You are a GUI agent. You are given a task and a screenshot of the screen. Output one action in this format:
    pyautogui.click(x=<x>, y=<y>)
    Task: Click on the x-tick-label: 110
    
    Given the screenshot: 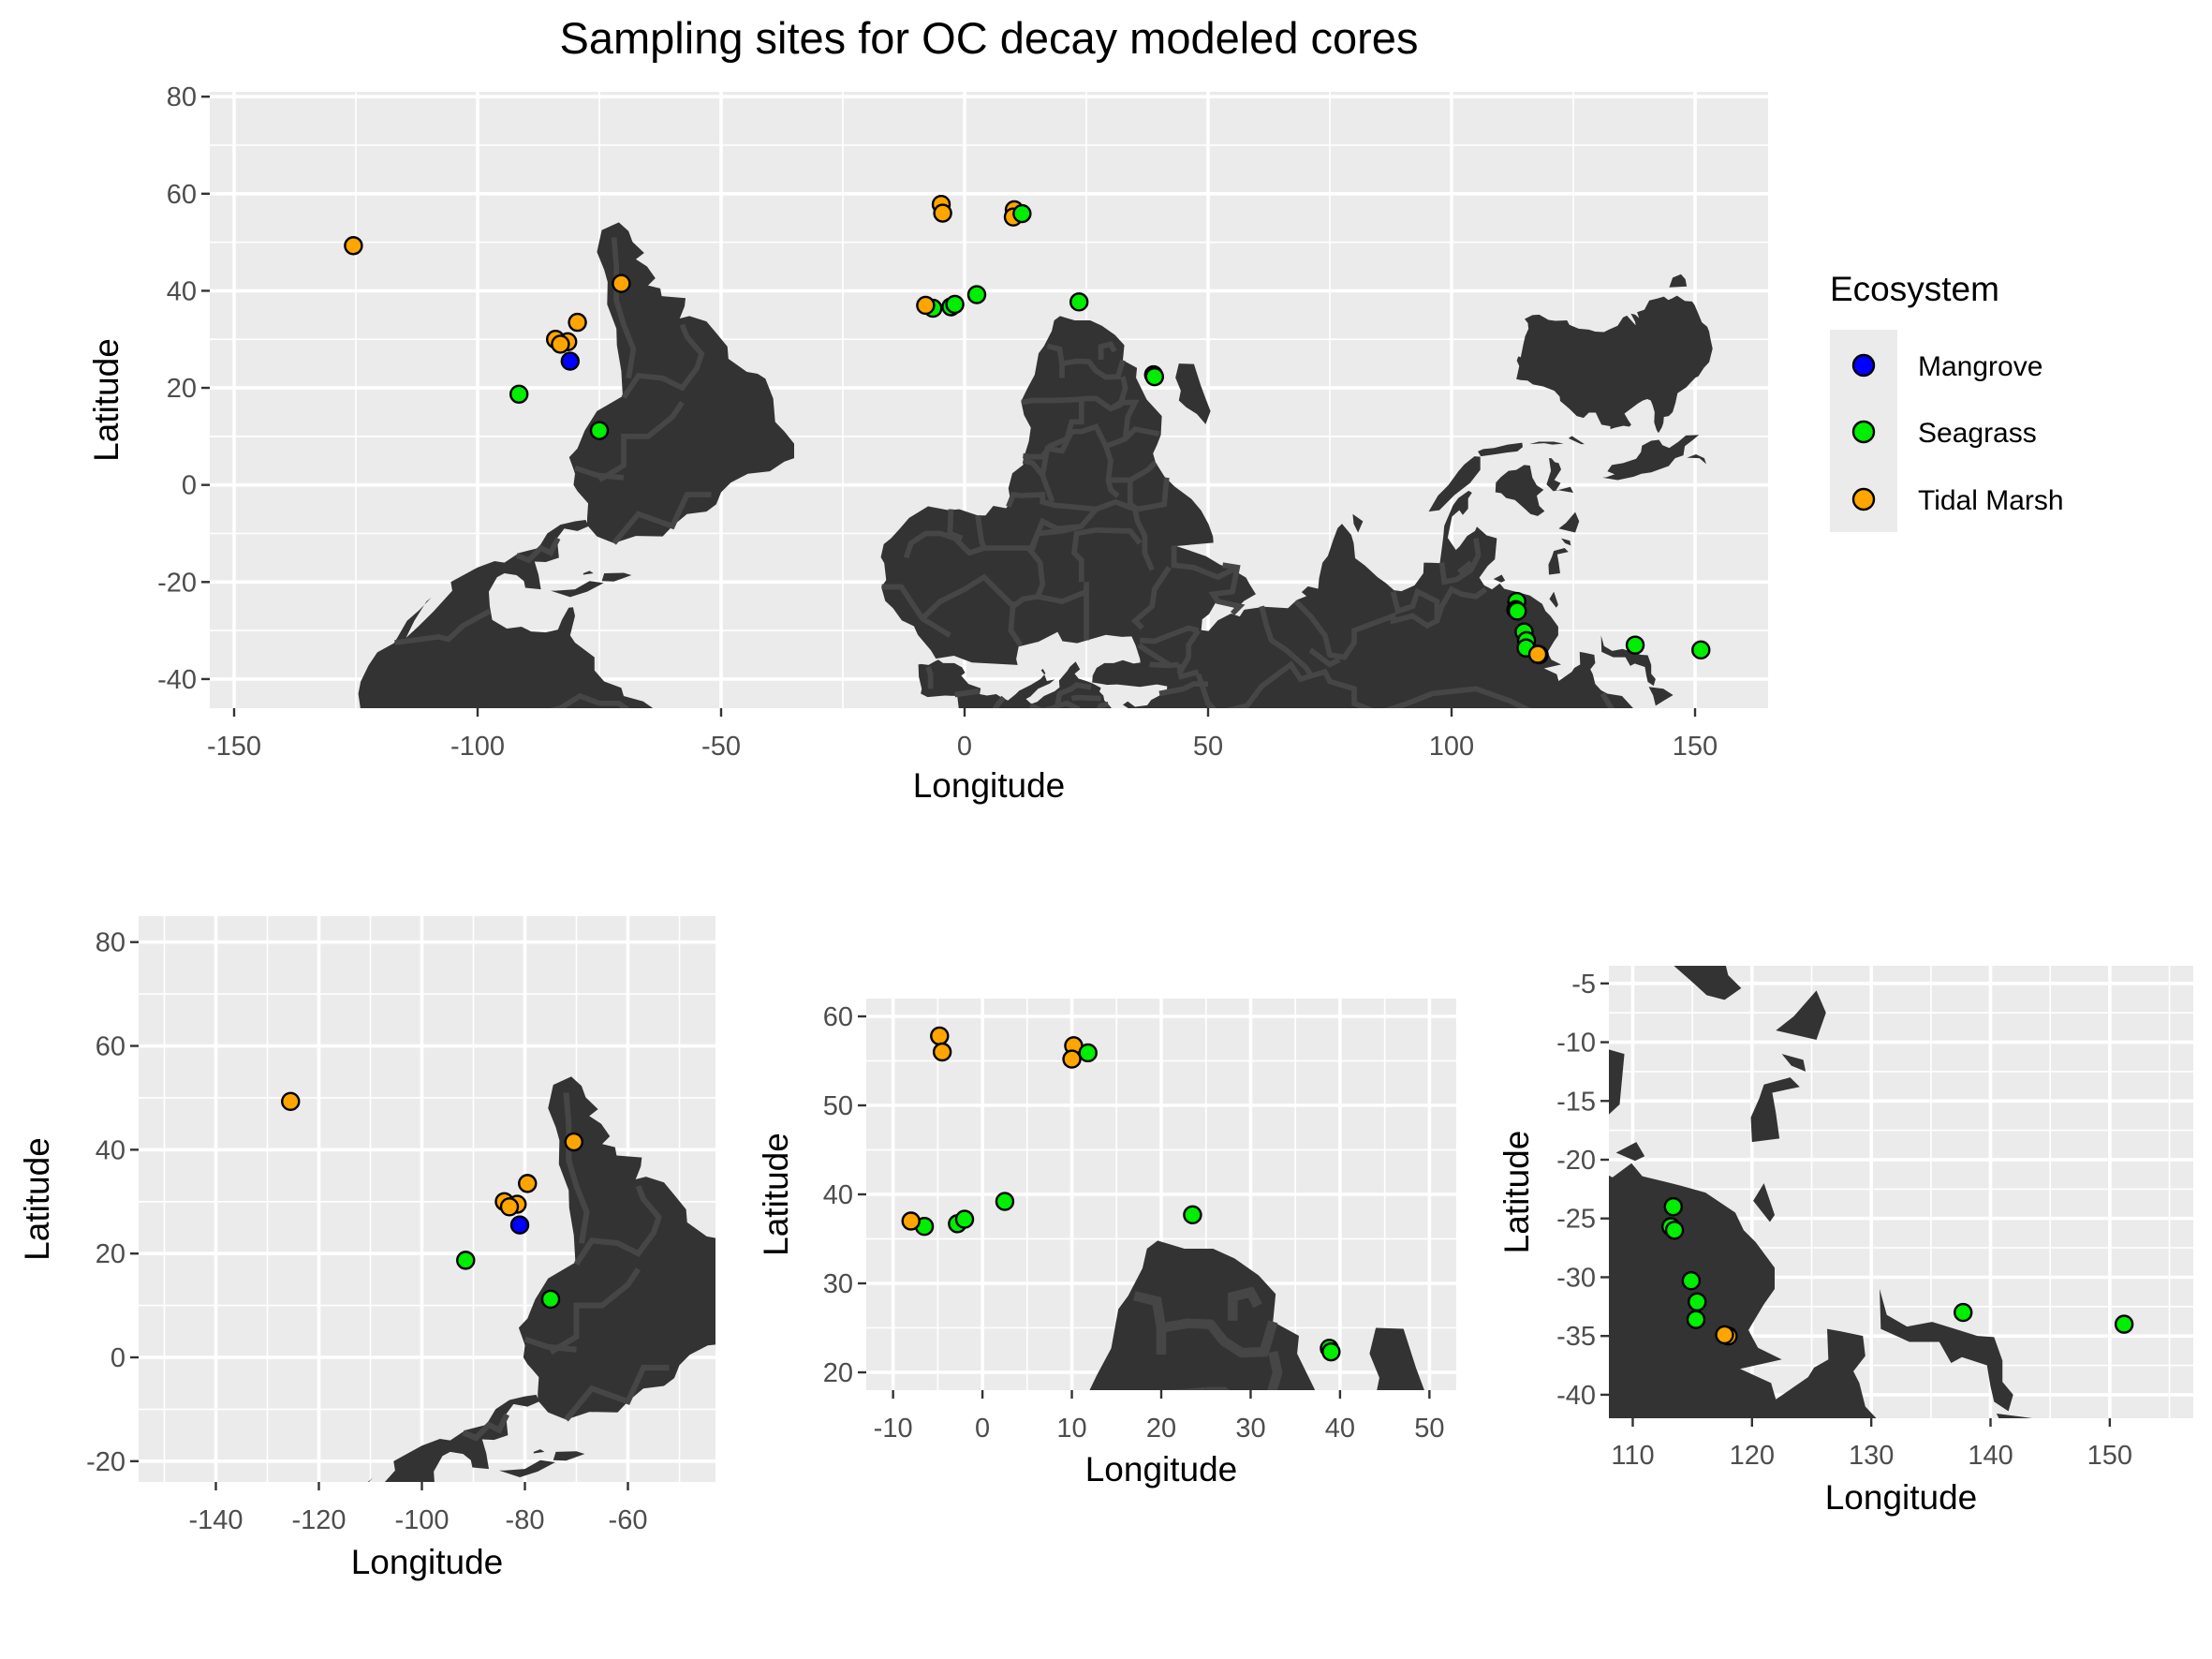 What is the action you would take?
    pyautogui.click(x=1632, y=1456)
    